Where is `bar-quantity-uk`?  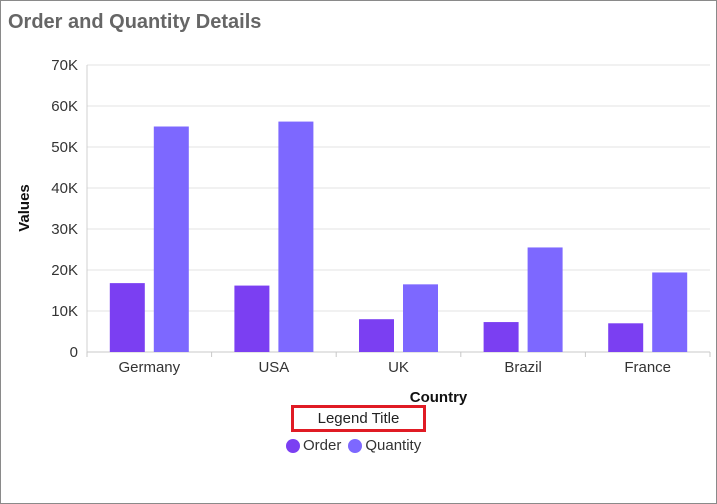
bar-quantity-uk is located at coordinates (420, 318).